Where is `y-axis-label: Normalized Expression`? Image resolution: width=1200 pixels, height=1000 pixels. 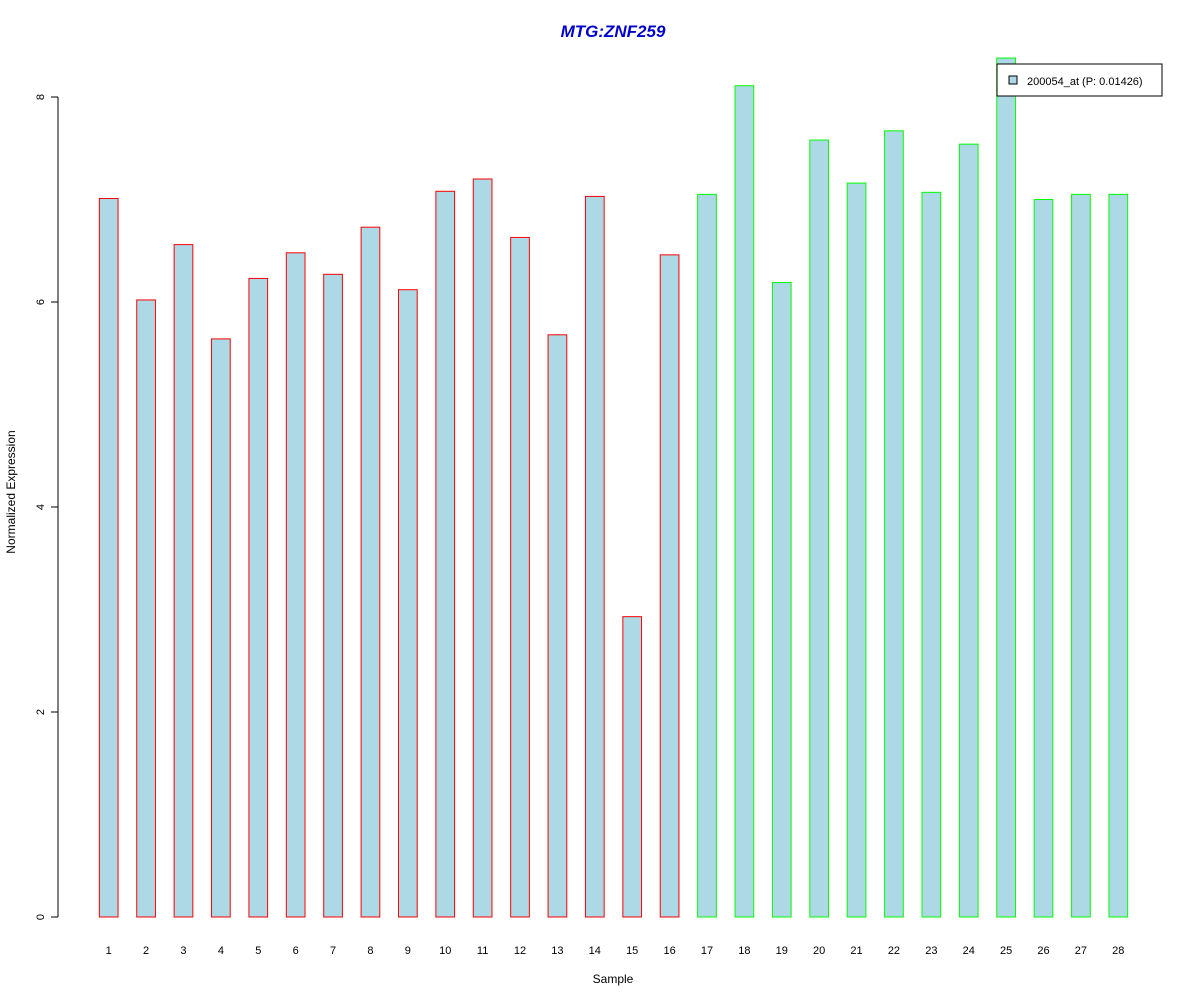
y-axis-label: Normalized Expression is located at coordinates (11, 491).